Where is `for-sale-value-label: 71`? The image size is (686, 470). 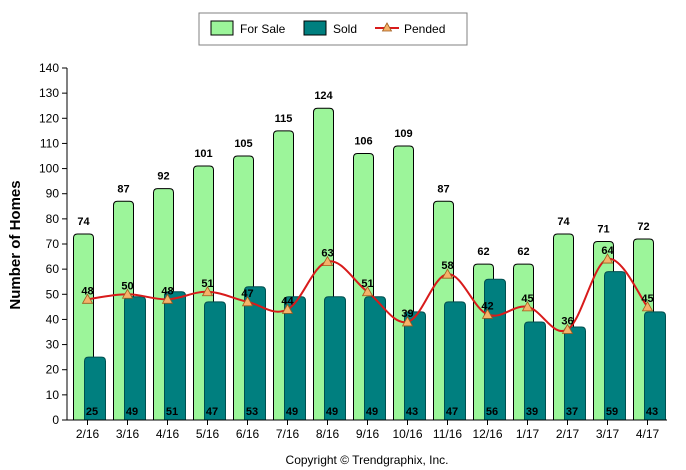 for-sale-value-label: 71 is located at coordinates (603, 229).